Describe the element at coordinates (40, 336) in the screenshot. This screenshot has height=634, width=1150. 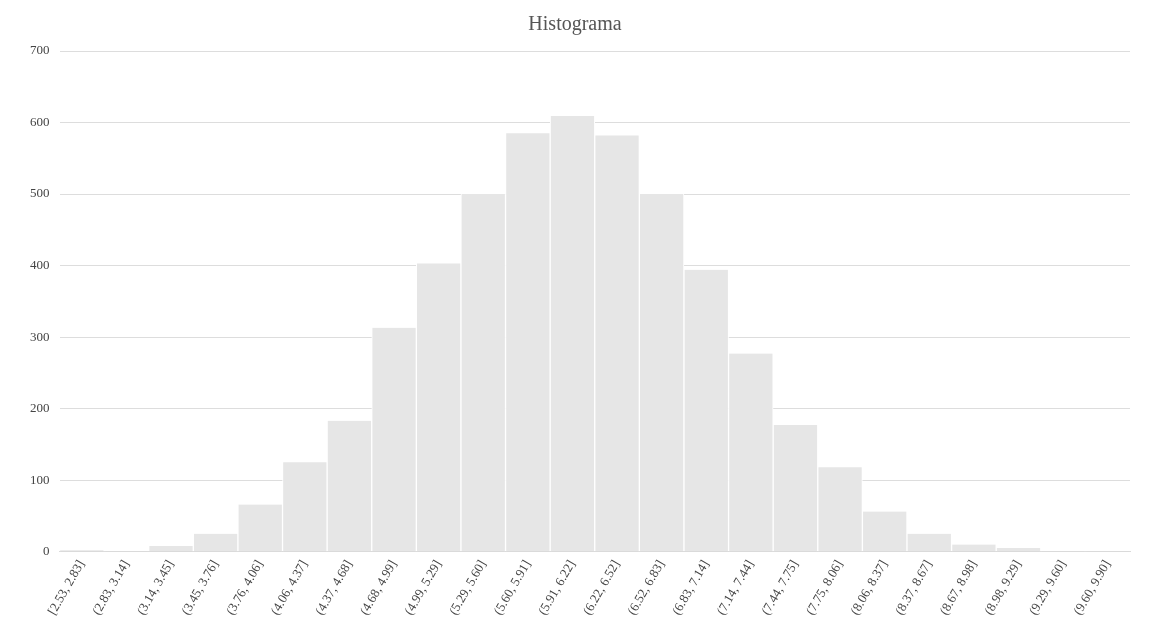
I see `y-tick-label: 300` at that location.